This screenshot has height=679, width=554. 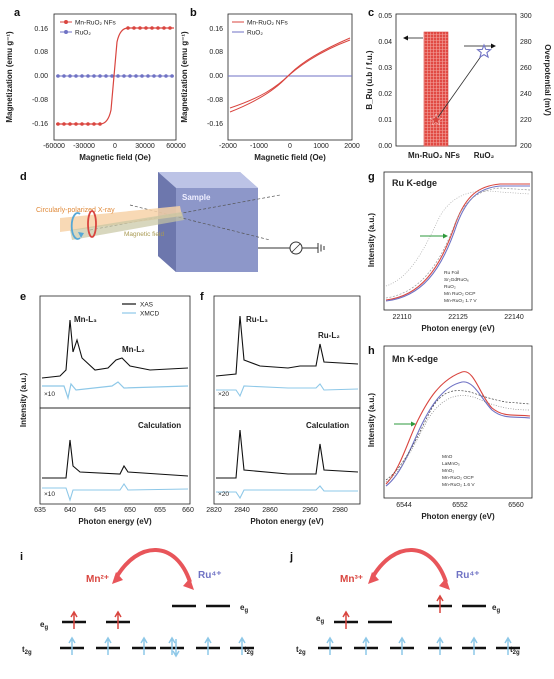 I want to click on c-arrowhead-left, so click(x=405, y=38).